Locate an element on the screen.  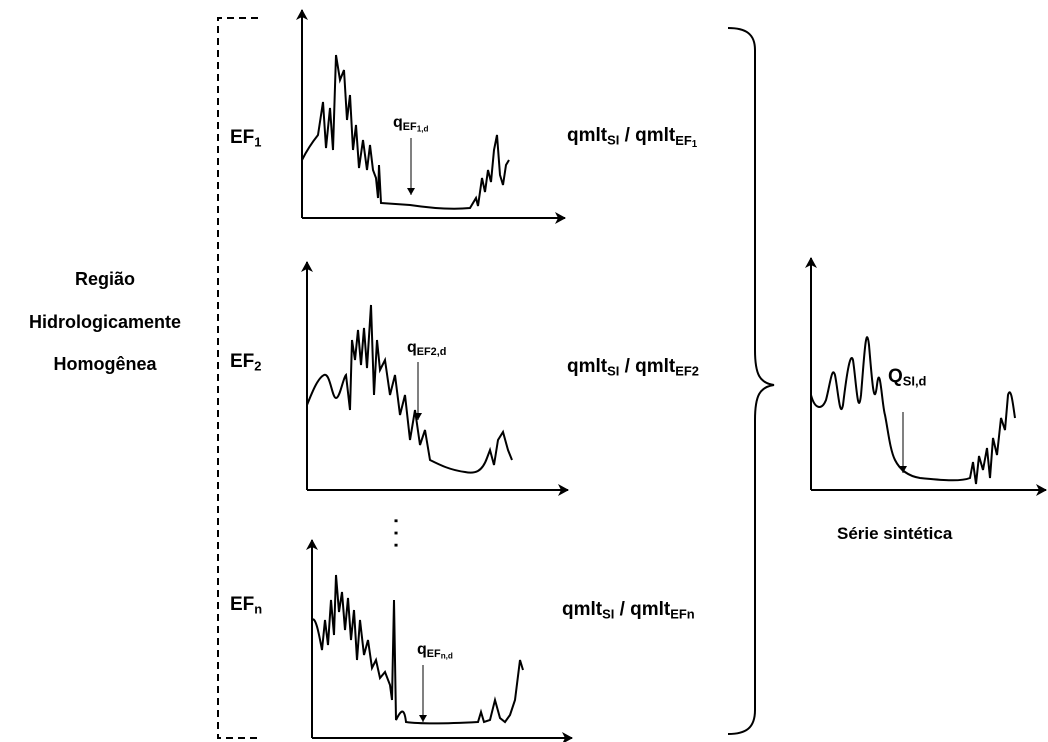
chart-ef2 is located at coordinates (435, 378).